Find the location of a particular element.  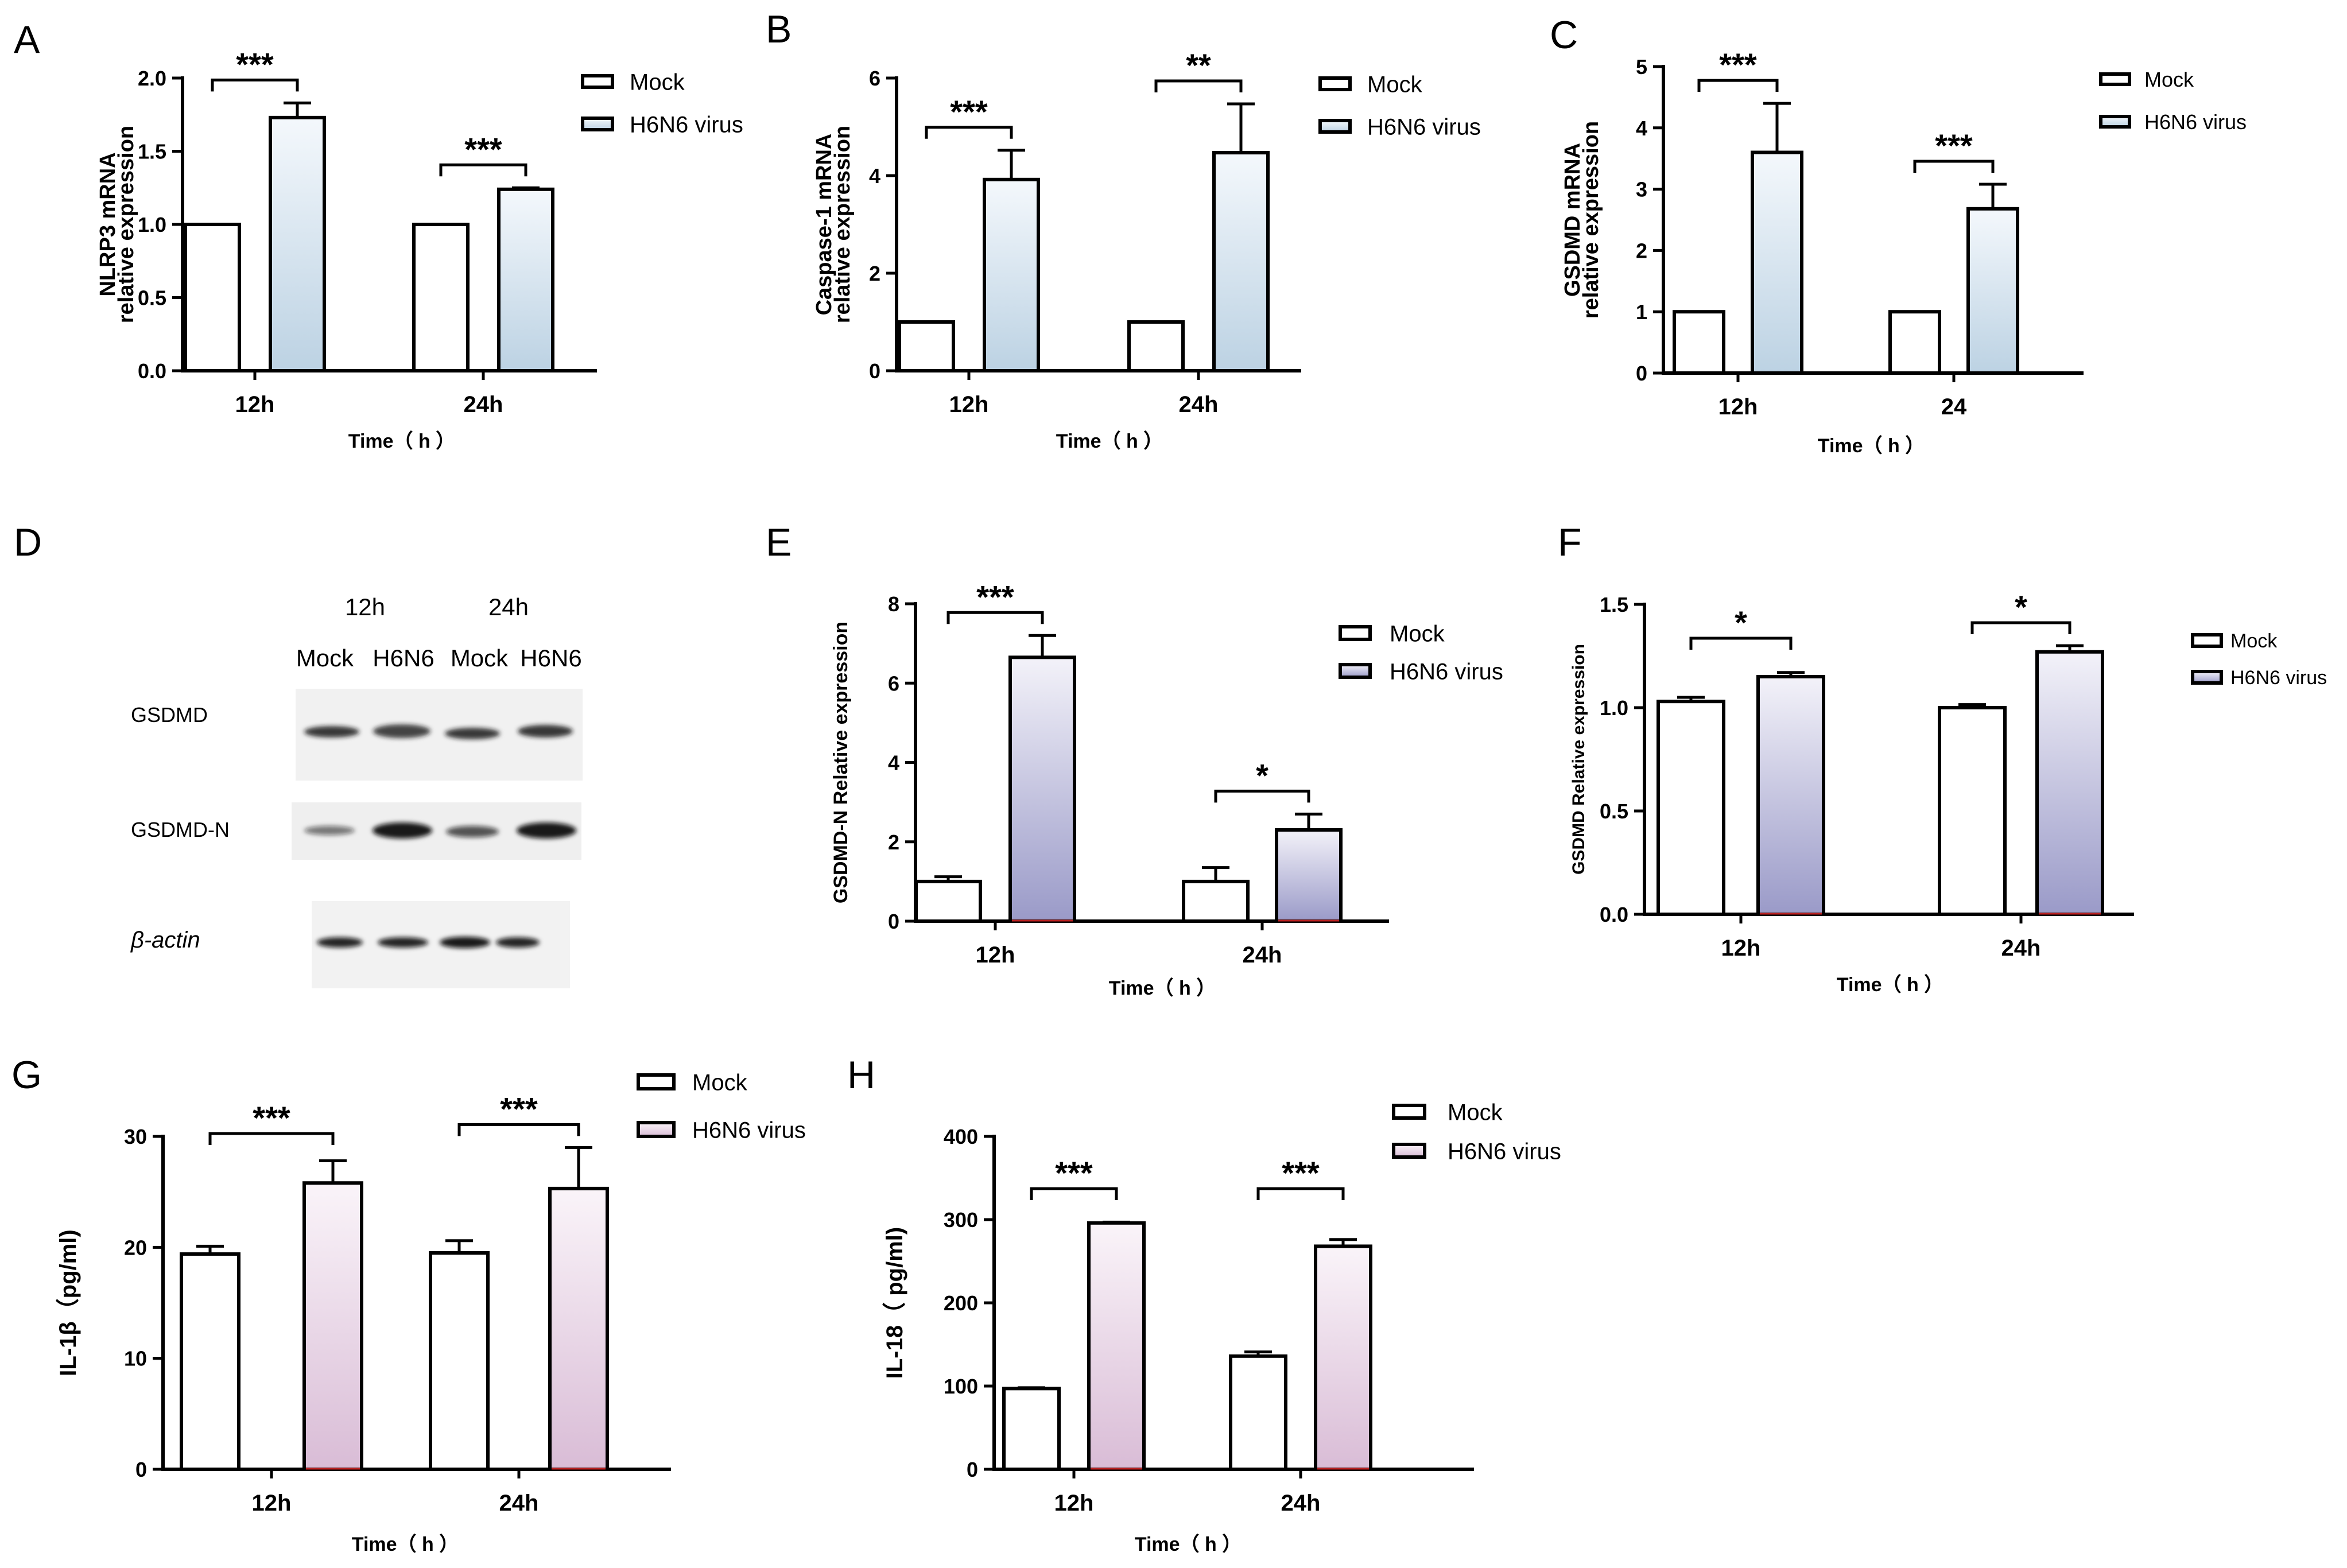

wb-row-label-gsdmd-n: GSDMD-N is located at coordinates (180, 830).